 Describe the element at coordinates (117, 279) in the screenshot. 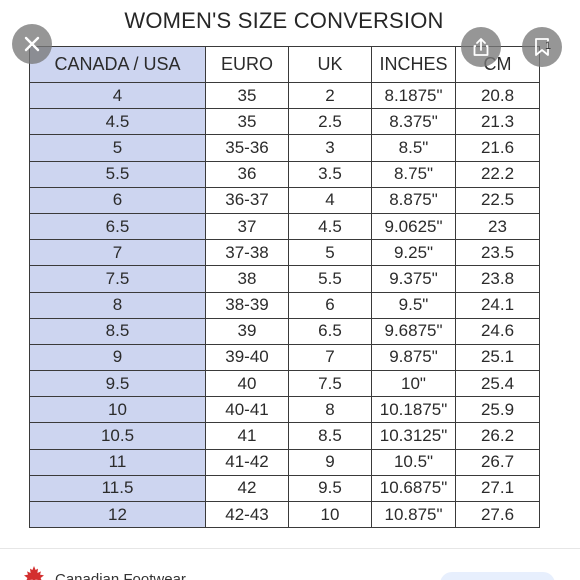

I see `cell-canada-usa: 7.5` at that location.